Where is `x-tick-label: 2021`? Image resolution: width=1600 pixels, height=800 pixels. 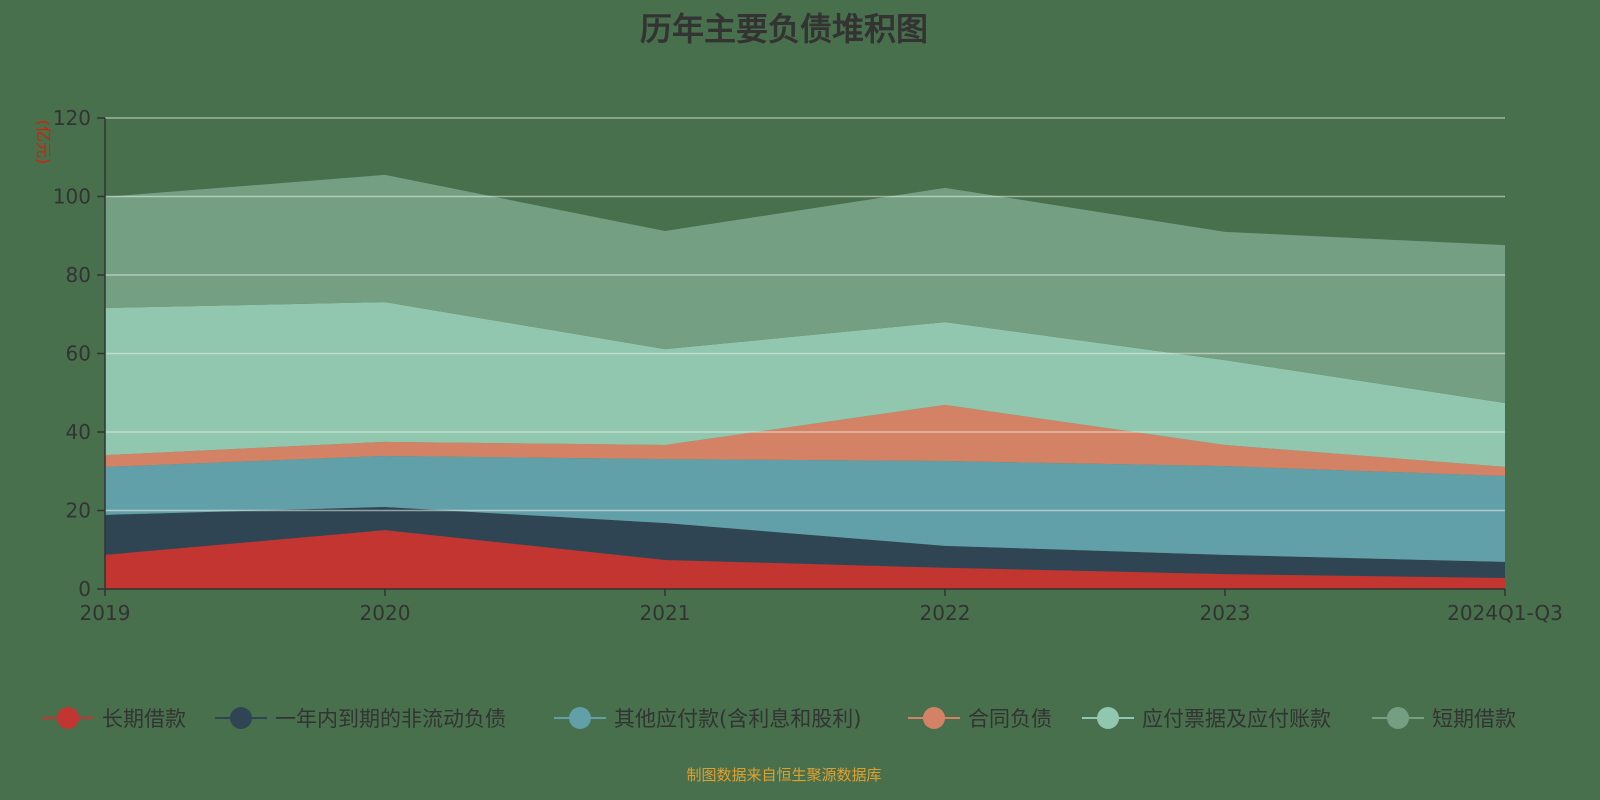
x-tick-label: 2021 is located at coordinates (665, 613).